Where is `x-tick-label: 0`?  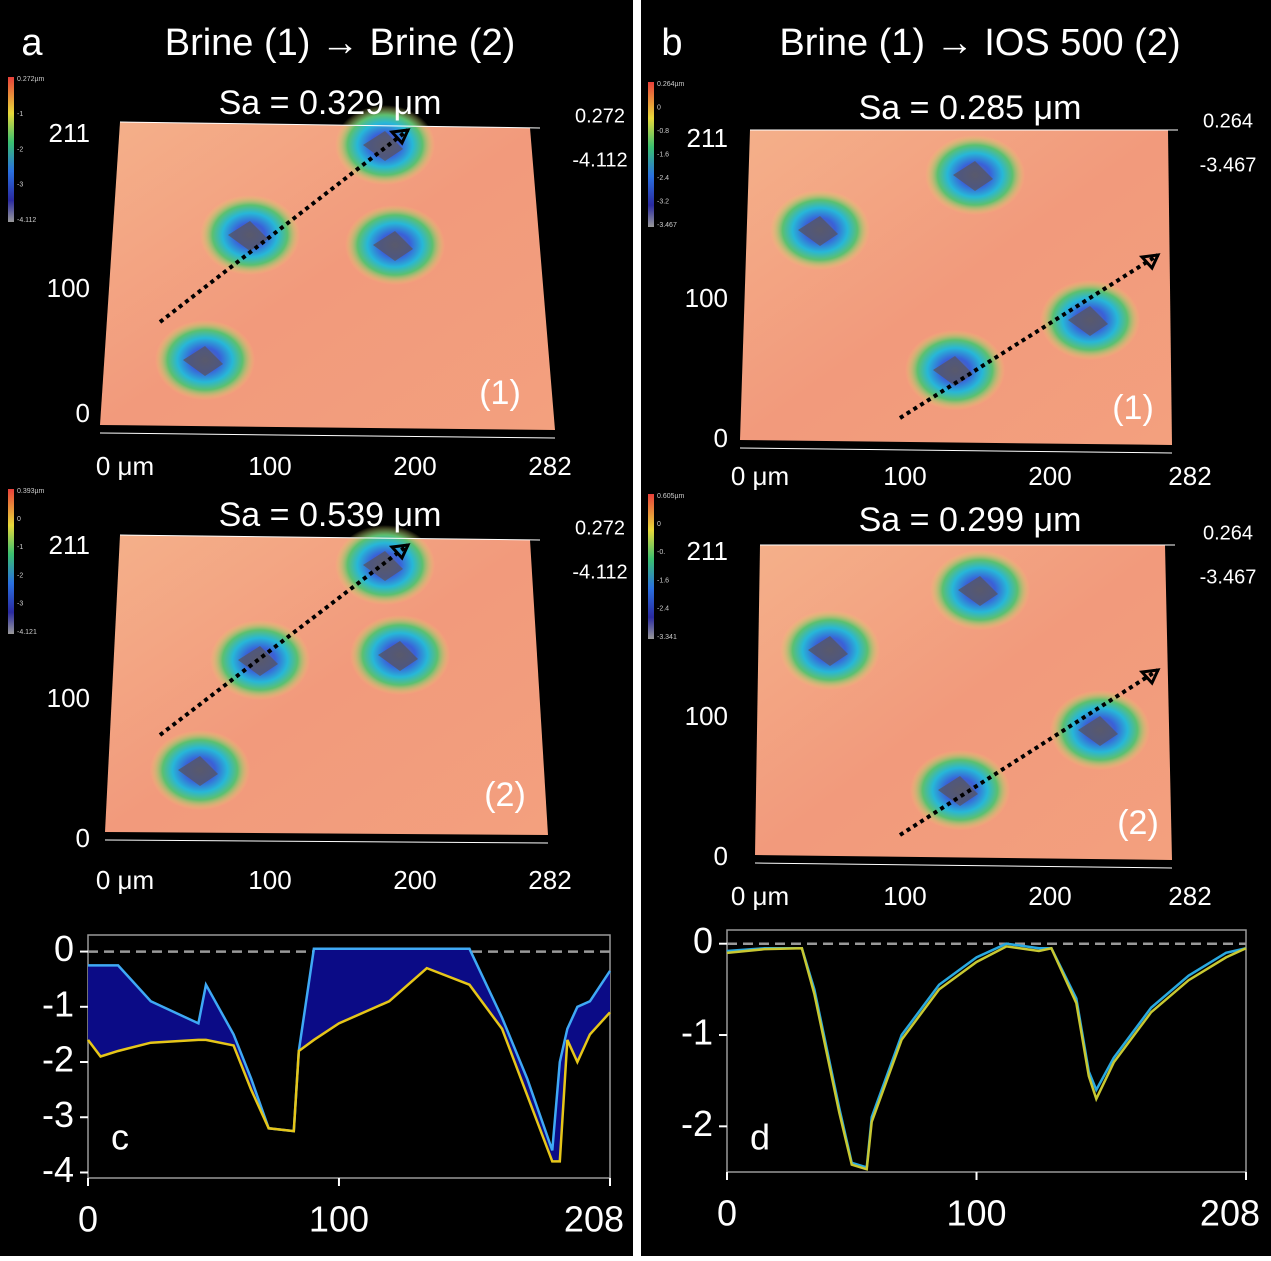 x-tick-label: 0 is located at coordinates (727, 1213).